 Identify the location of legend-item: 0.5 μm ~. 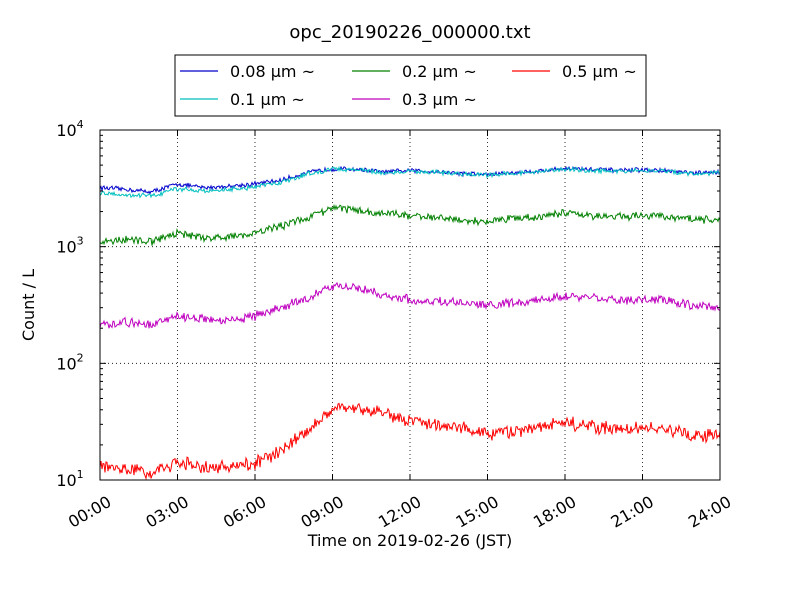
(574, 71).